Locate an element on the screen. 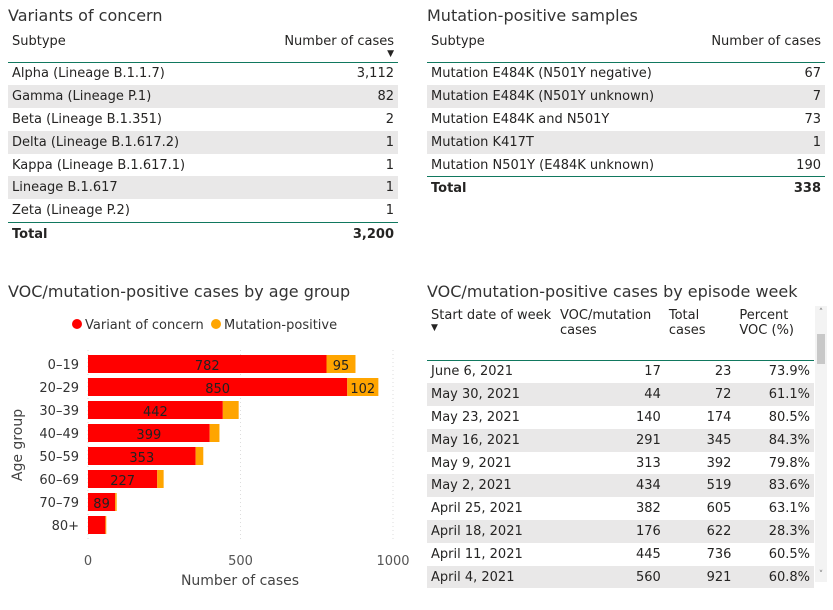 This screenshot has width=833, height=610. table-row: Mutation N501Y (E484K unknown) 190 is located at coordinates (626, 165).